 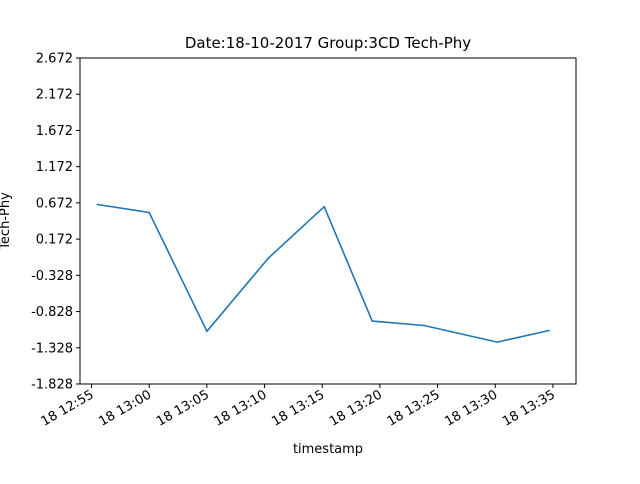 What do you see at coordinates (68, 408) in the screenshot?
I see `x-tick-label: 18 12:55` at bounding box center [68, 408].